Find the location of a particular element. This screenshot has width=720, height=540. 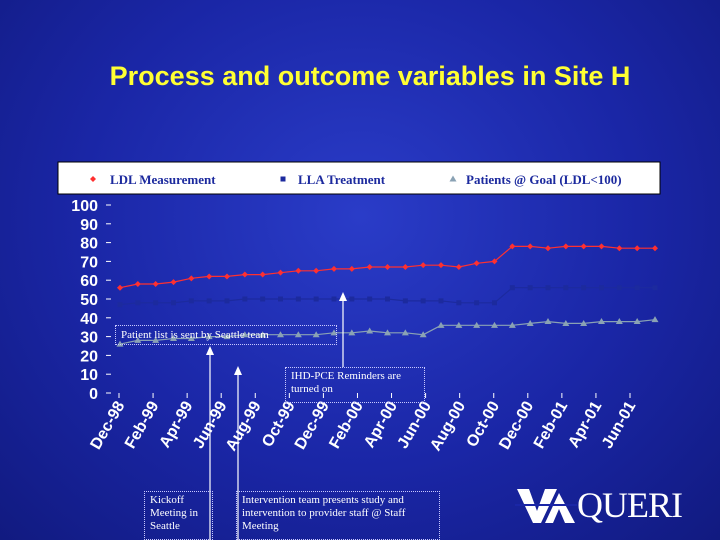

arrow-intervention-head is located at coordinates (238, 370).